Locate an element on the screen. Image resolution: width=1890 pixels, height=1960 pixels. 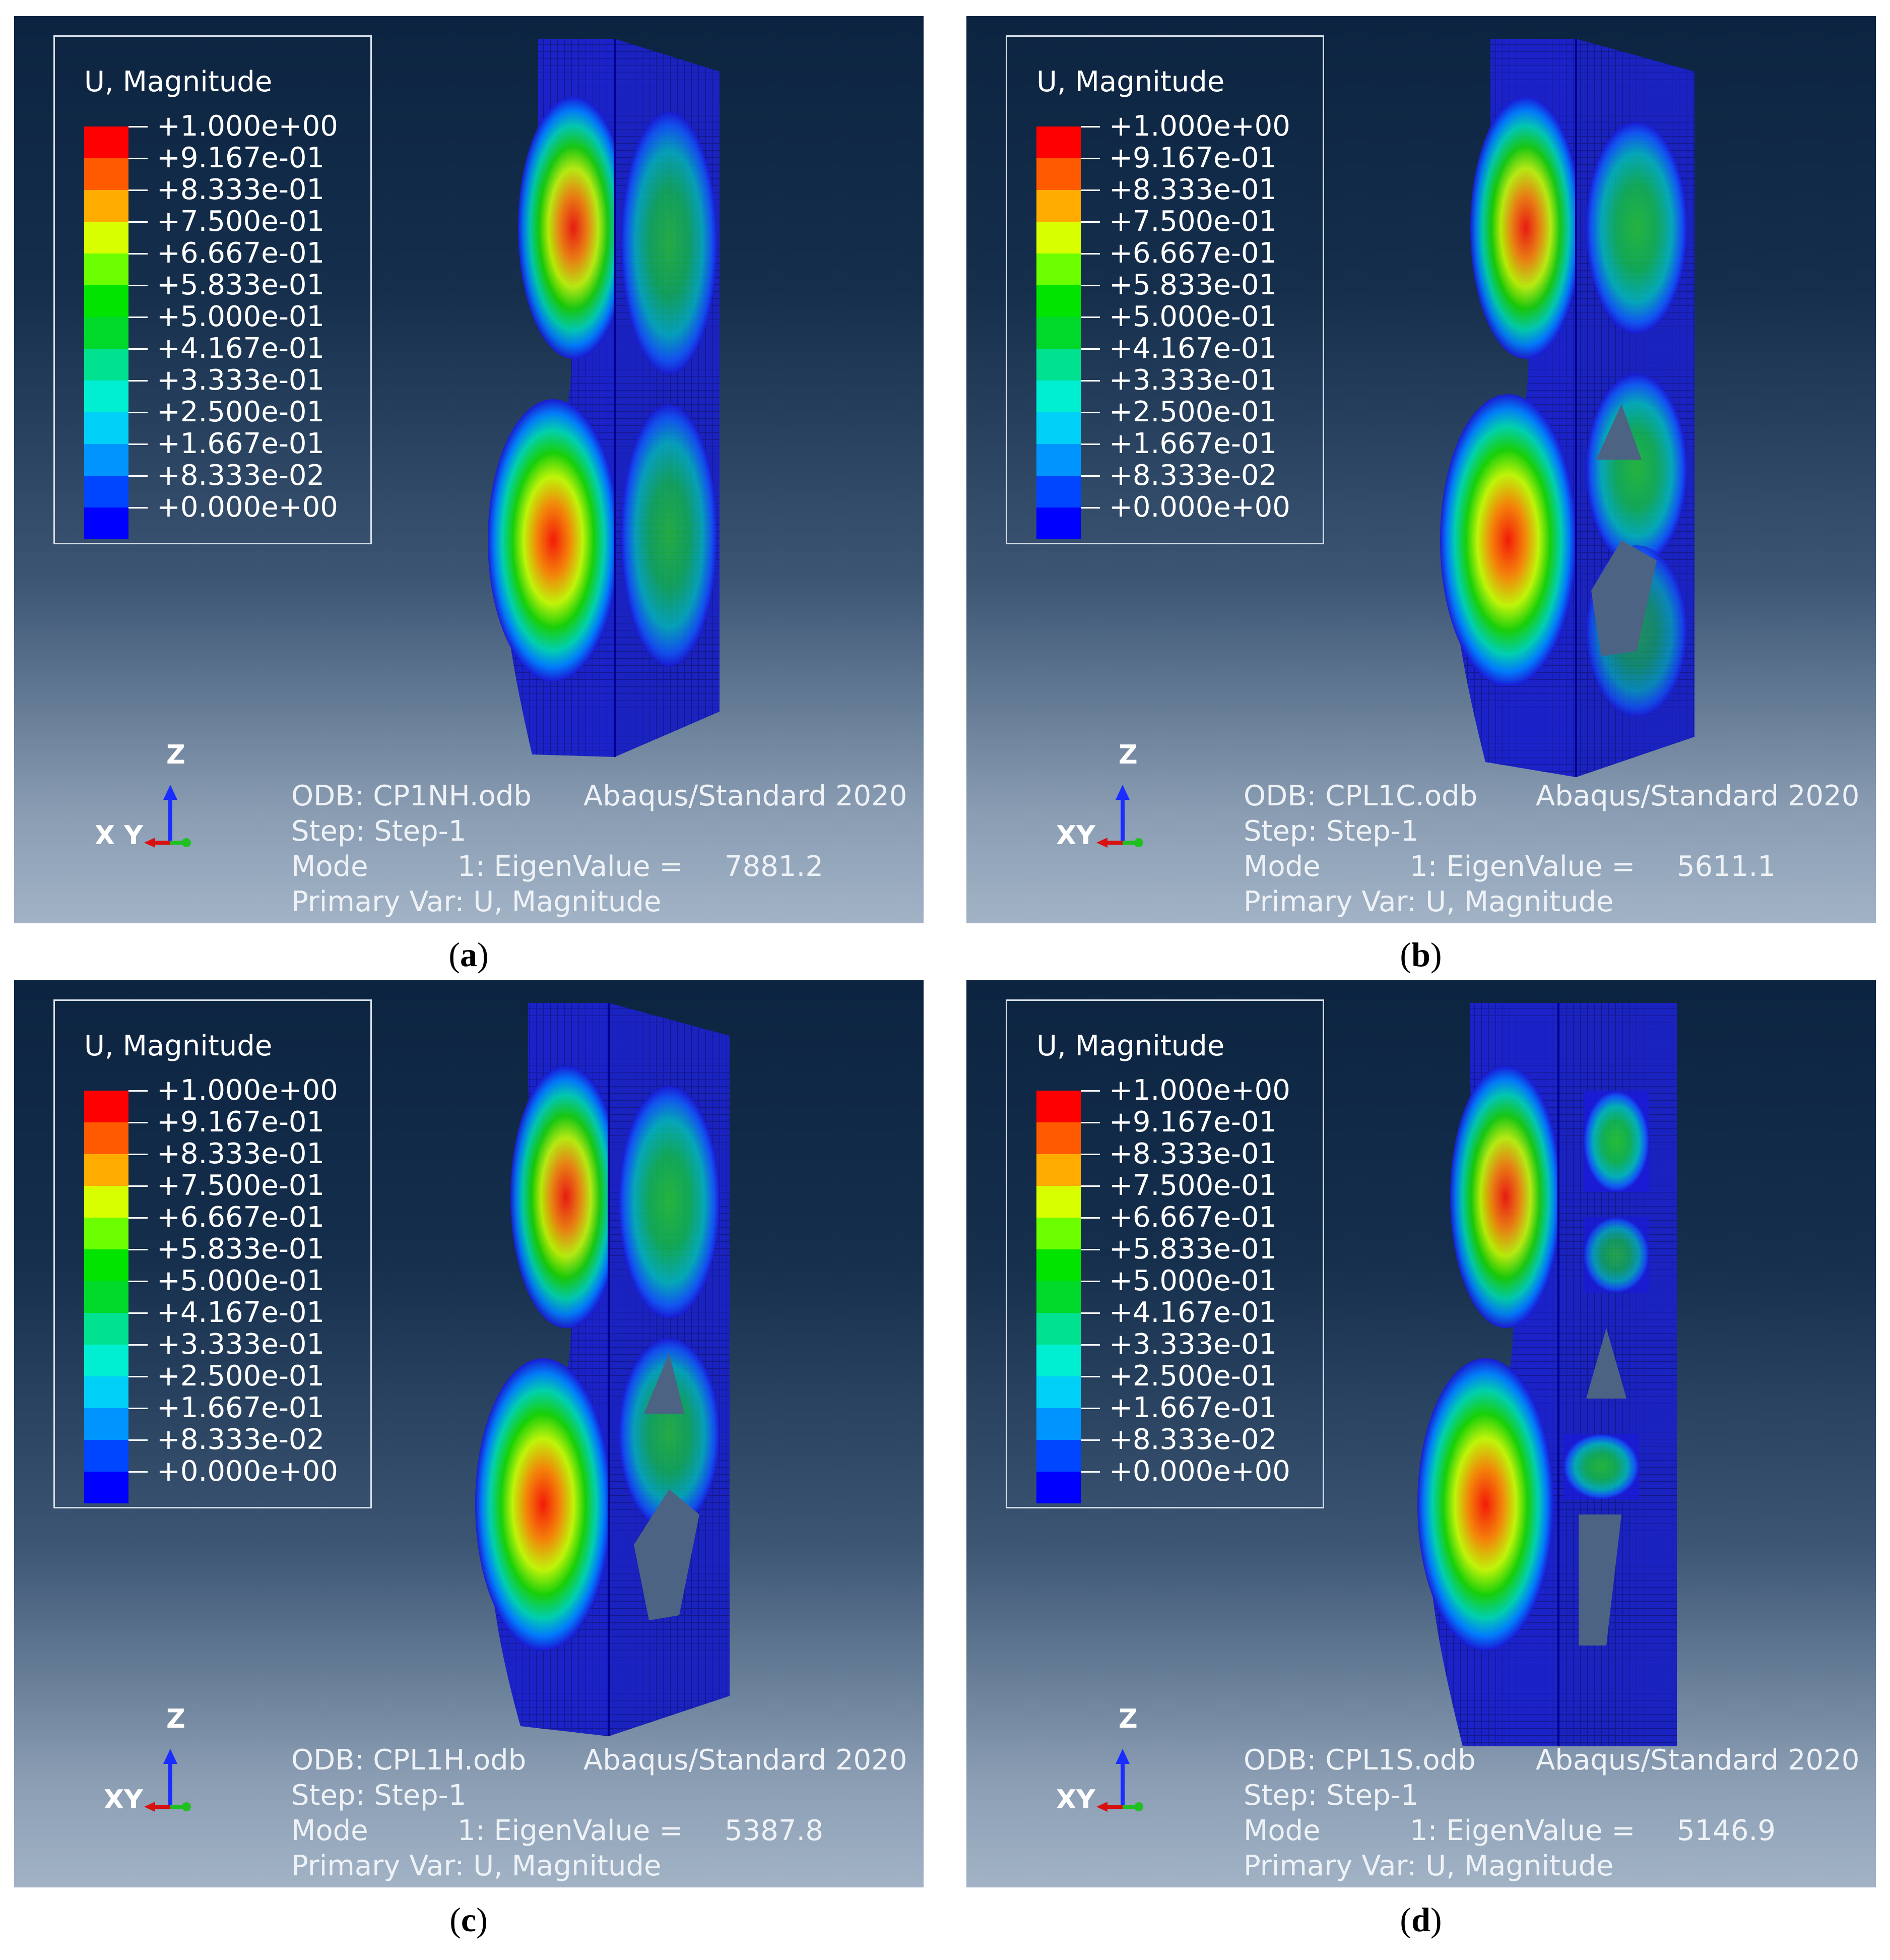
odb-label: ODB: CPL1C.odb is located at coordinates (1361, 796).